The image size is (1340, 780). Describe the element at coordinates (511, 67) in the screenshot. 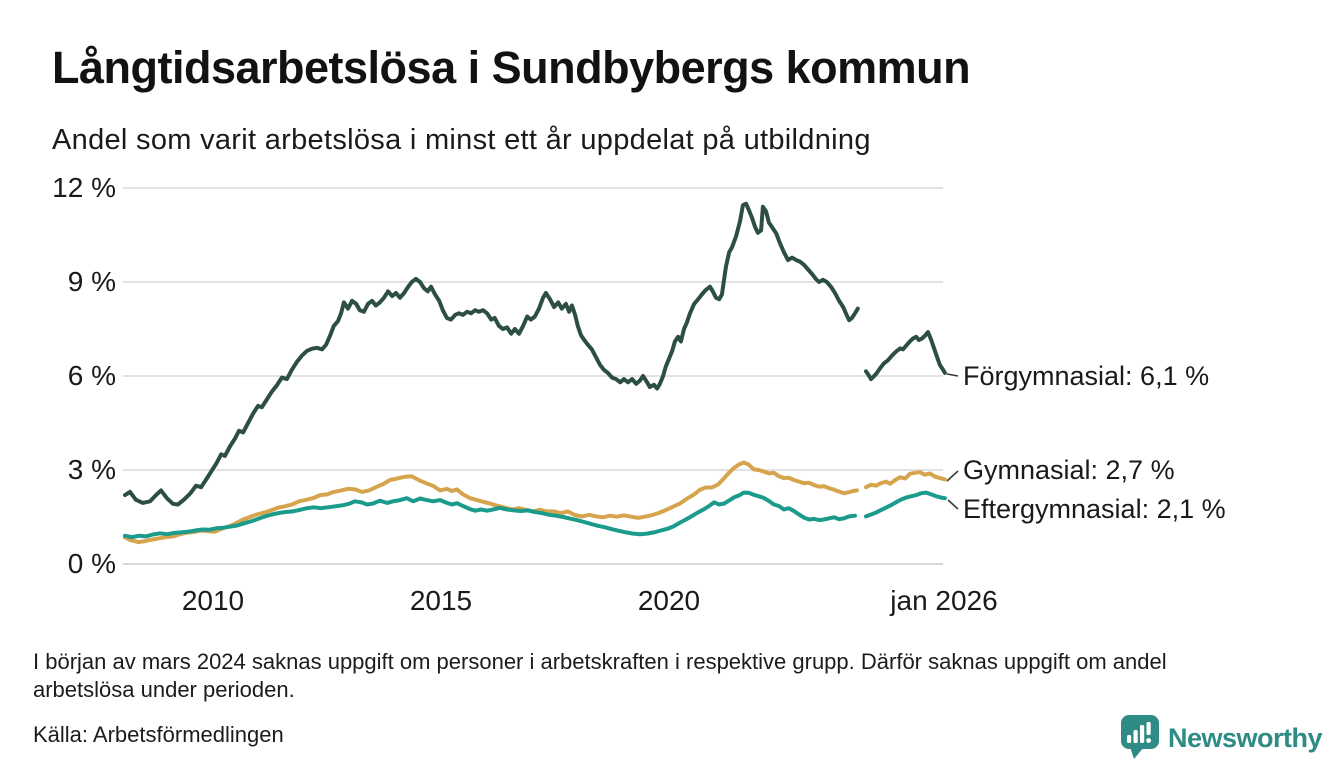

I see `page-title: Långtidsarbetslösa i Sundbybergs kommun` at that location.